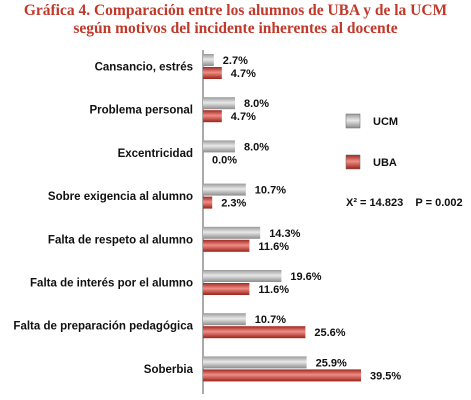 The width and height of the screenshot is (471, 400). What do you see at coordinates (385, 122) in the screenshot?
I see `legend-label-ucm: UCM` at bounding box center [385, 122].